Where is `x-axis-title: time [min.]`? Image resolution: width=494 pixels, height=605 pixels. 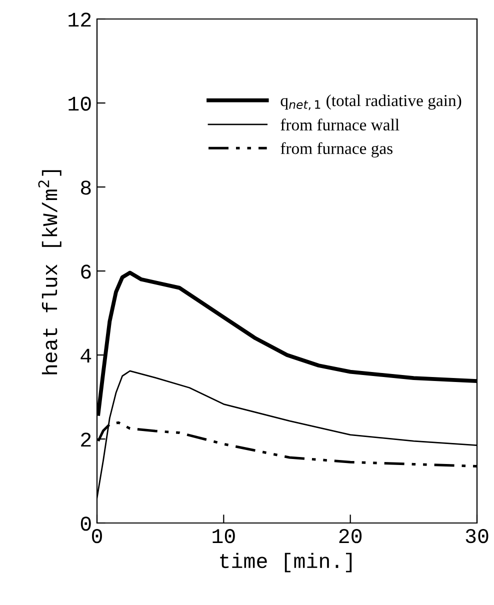 x-axis-title: time [min.] is located at coordinates (286, 562).